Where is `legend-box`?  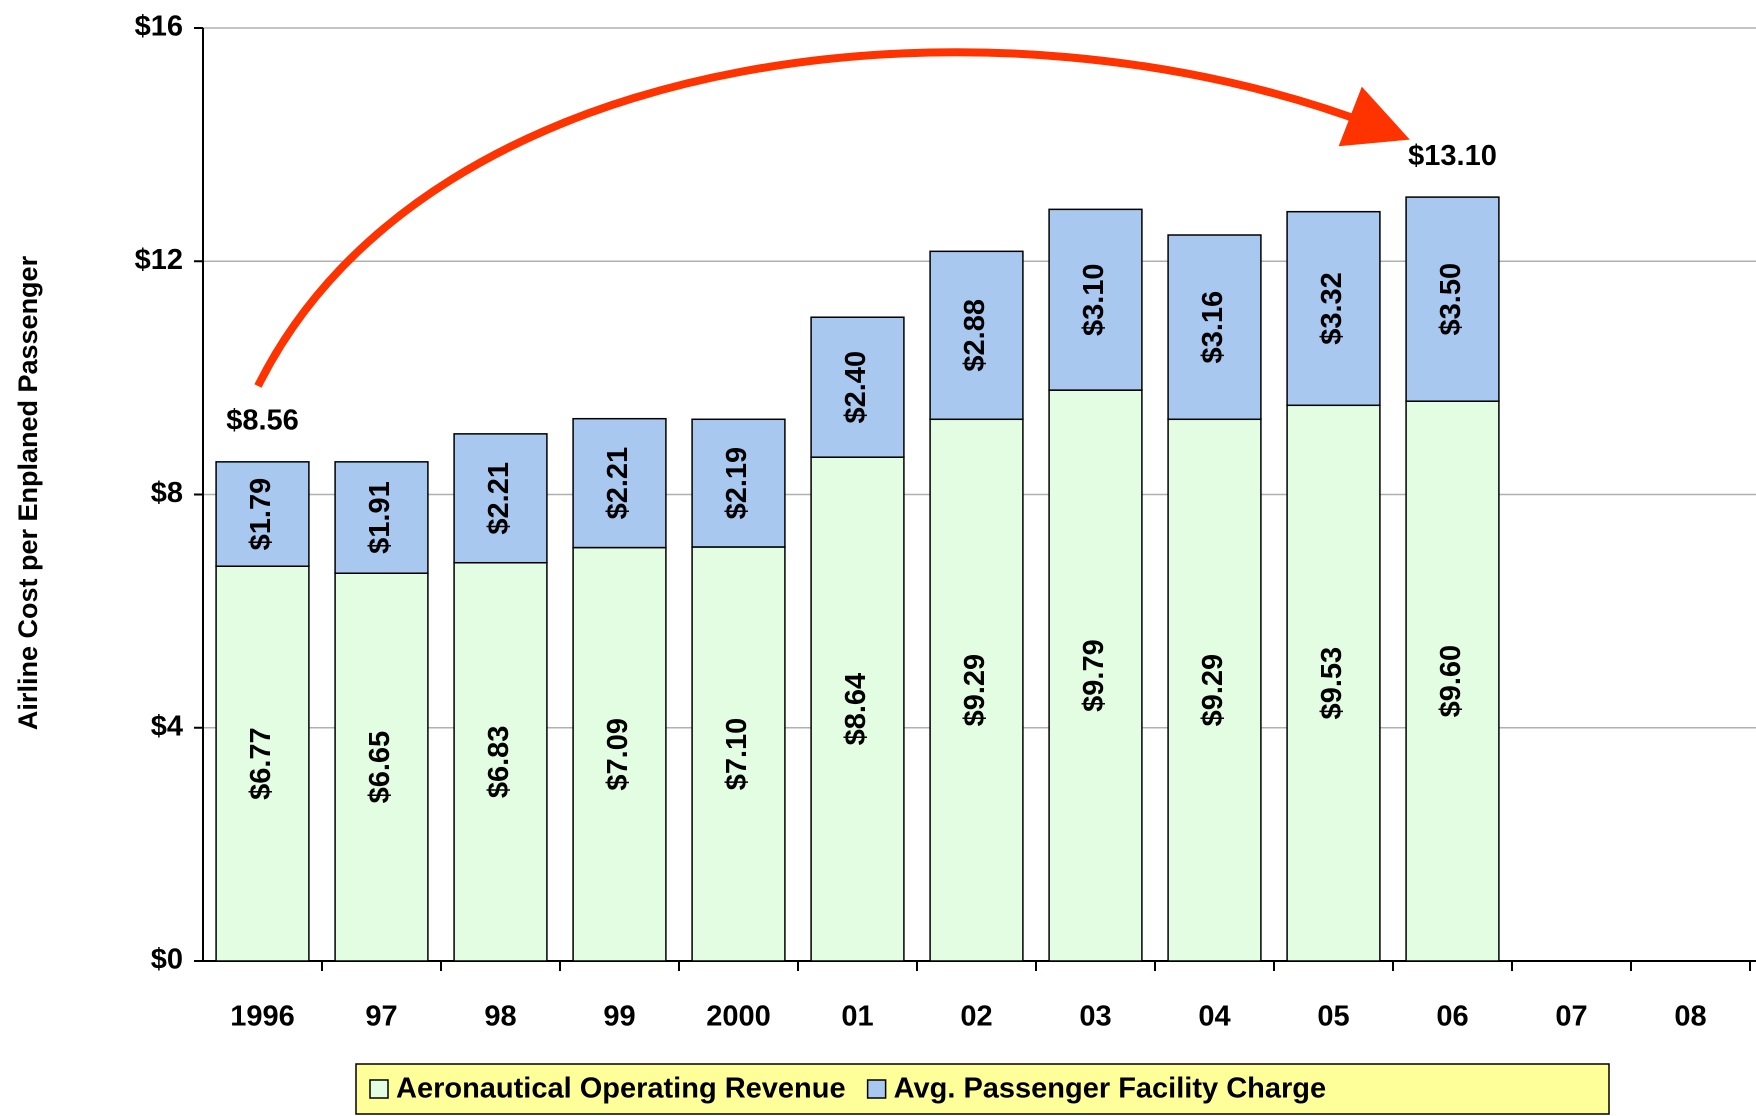
legend-box is located at coordinates (982, 1089).